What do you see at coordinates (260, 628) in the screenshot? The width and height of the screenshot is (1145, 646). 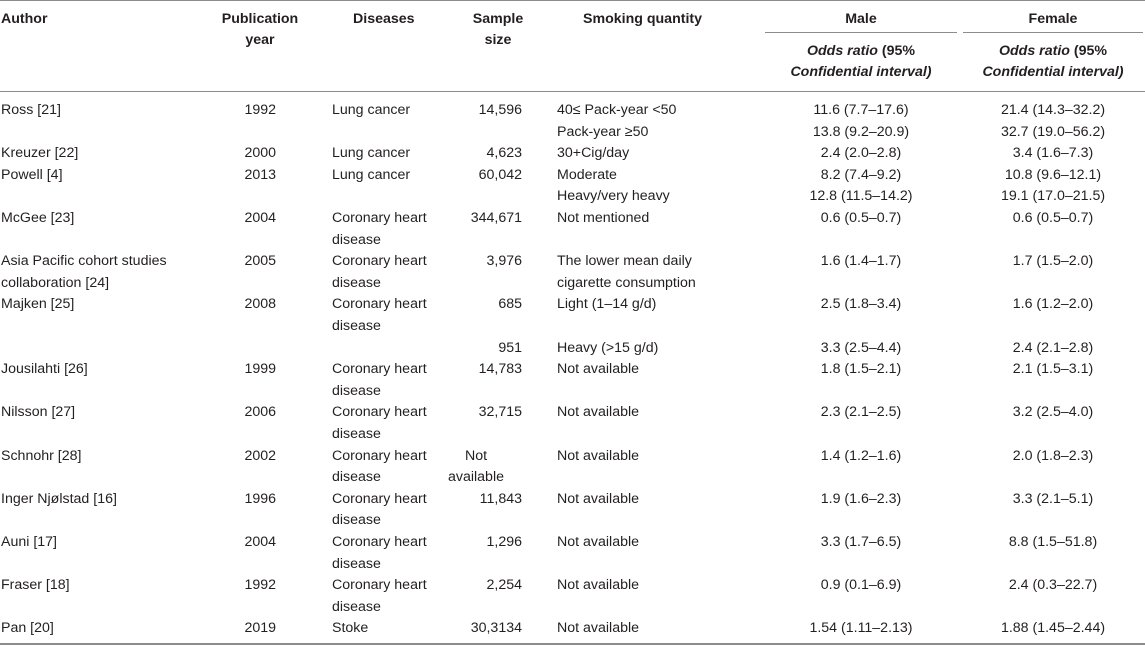 I see `year-cell: 2019` at bounding box center [260, 628].